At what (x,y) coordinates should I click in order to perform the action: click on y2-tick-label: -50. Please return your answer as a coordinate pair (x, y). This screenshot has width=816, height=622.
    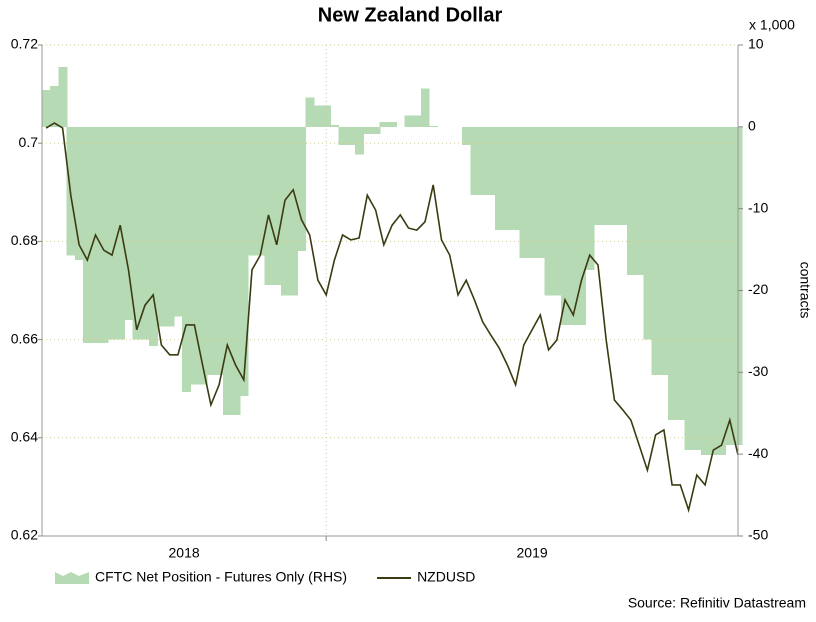
    Looking at the image, I should click on (758, 535).